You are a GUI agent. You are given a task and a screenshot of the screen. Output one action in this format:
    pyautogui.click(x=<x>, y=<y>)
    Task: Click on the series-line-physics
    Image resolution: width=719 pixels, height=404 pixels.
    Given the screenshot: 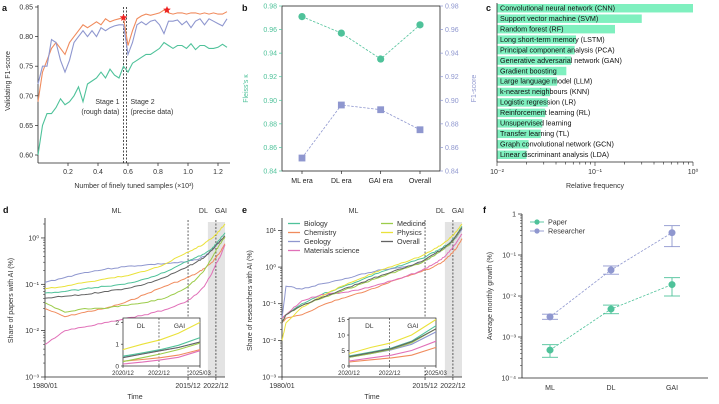 What is the action you would take?
    pyautogui.click(x=372, y=282)
    